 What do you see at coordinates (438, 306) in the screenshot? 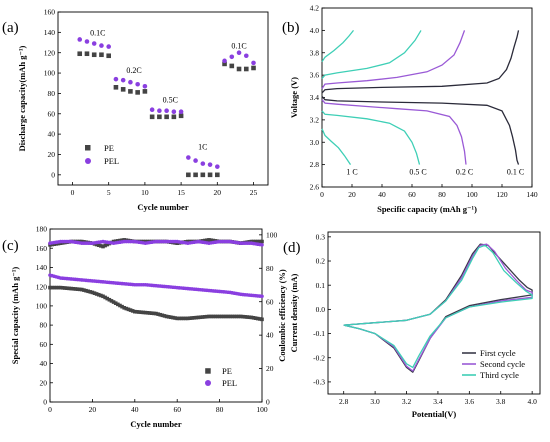
I see `d-cv-curve-third-cycle` at bounding box center [438, 306].